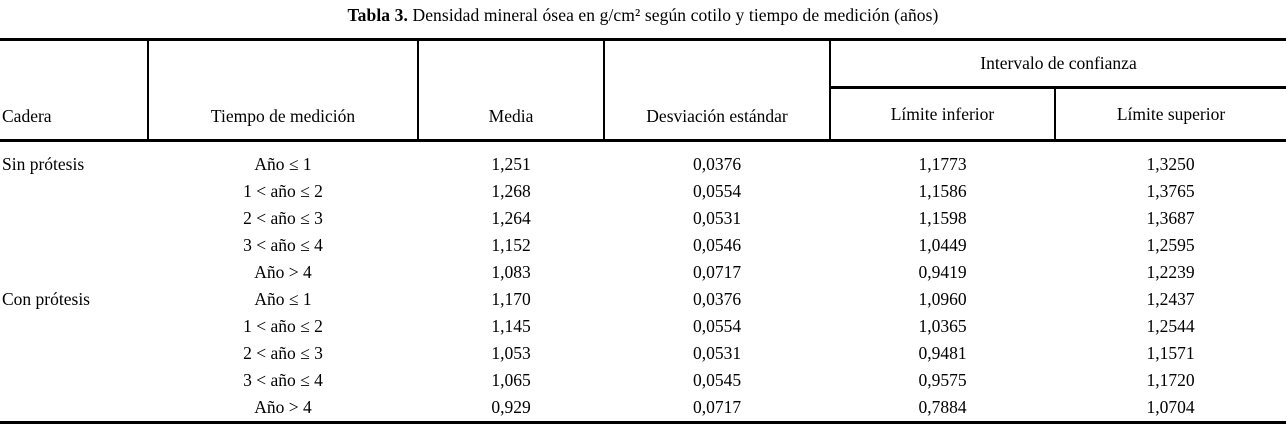  Describe the element at coordinates (511, 191) in the screenshot. I see `cell-media: 1,268` at that location.